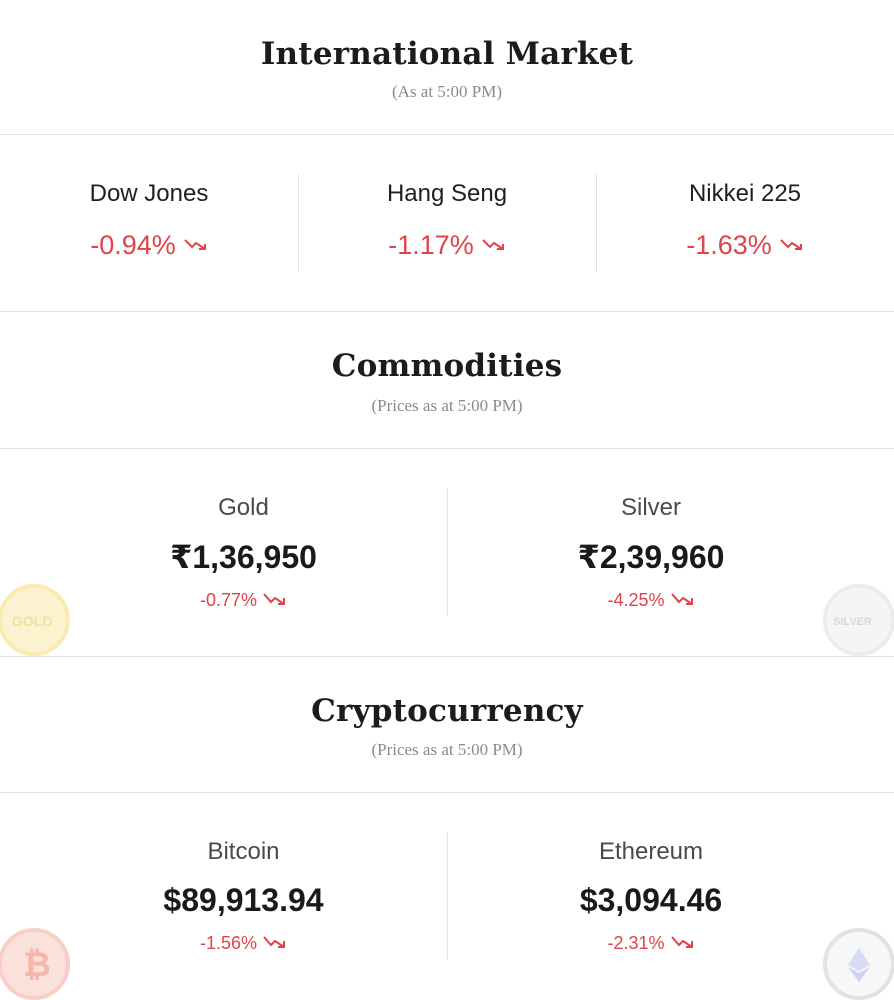 Image resolution: width=894 pixels, height=1000 pixels. Describe the element at coordinates (447, 91) in the screenshot. I see `international-market-subtitle: (As at 5:00 PM)` at that location.